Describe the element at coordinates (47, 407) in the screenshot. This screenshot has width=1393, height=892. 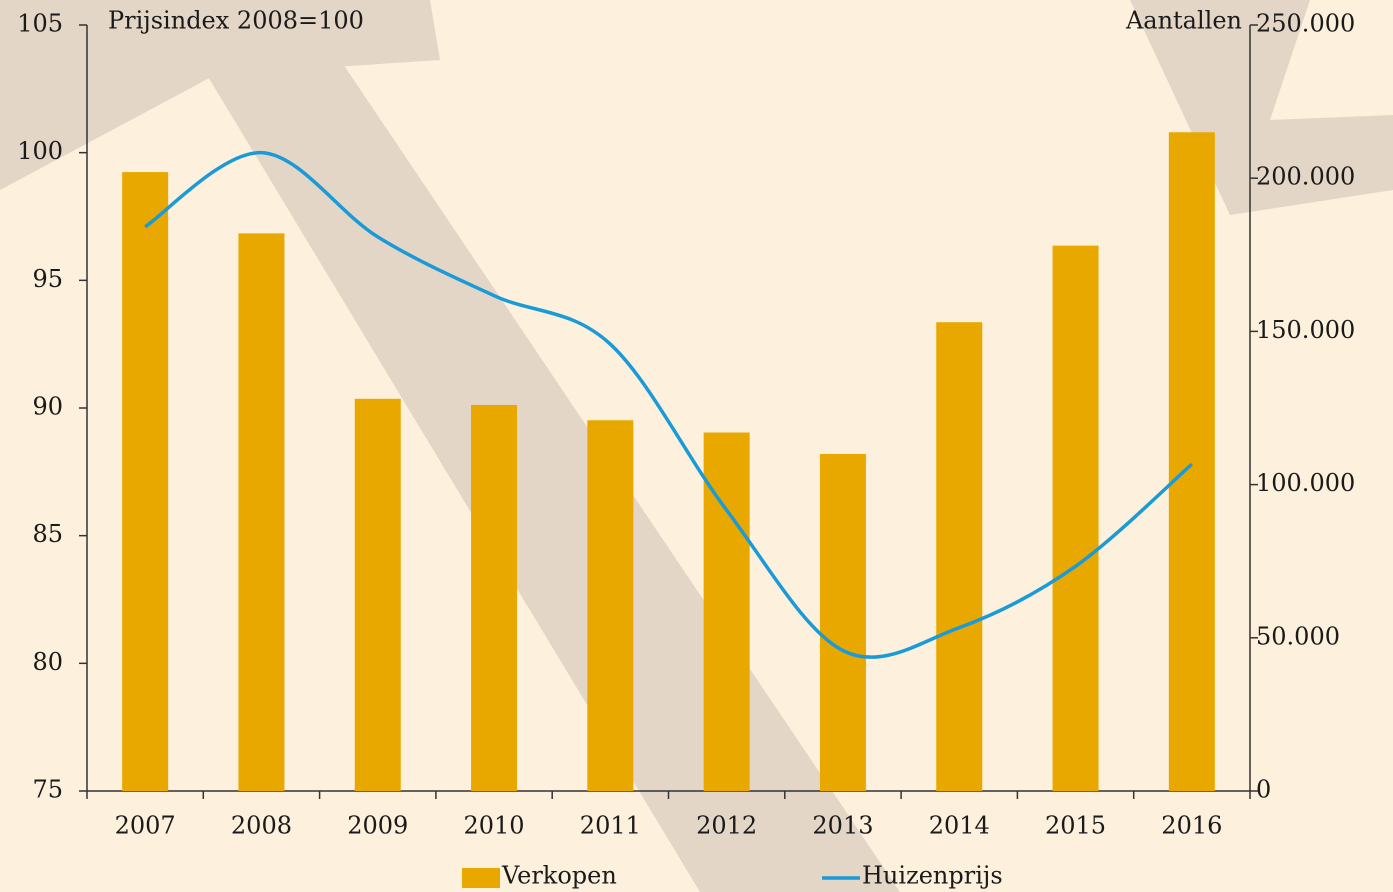
I see `y-tick-label: 90` at that location.